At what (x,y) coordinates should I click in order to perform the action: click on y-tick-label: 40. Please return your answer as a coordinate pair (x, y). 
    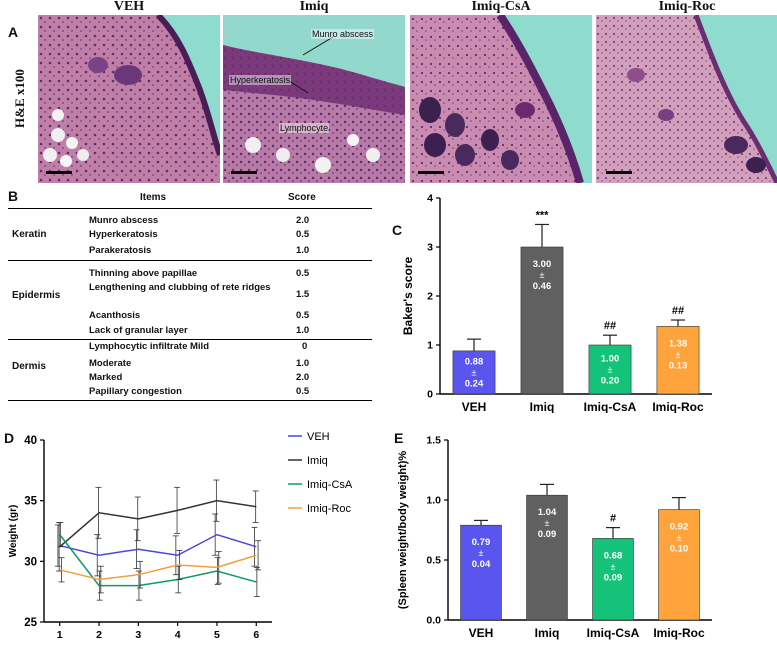
    Looking at the image, I should click on (30, 441).